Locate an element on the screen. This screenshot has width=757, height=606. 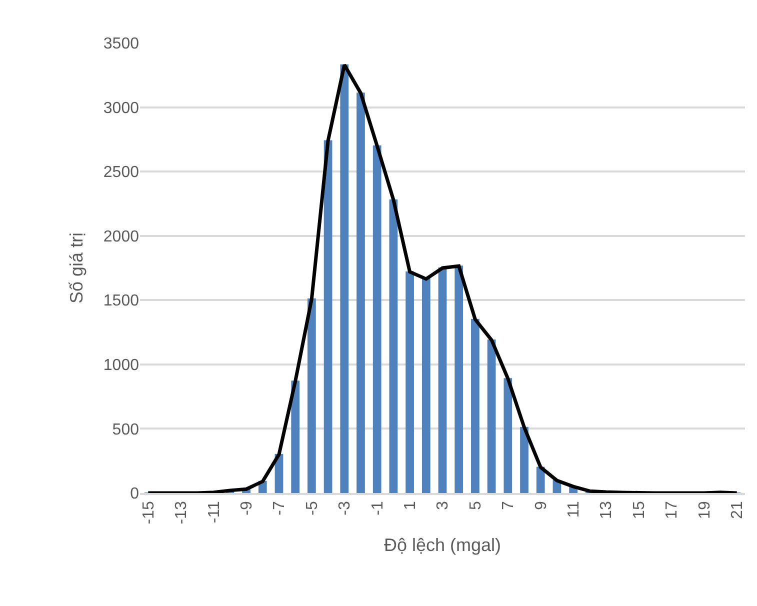
x-tick-label: 19 is located at coordinates (705, 510).